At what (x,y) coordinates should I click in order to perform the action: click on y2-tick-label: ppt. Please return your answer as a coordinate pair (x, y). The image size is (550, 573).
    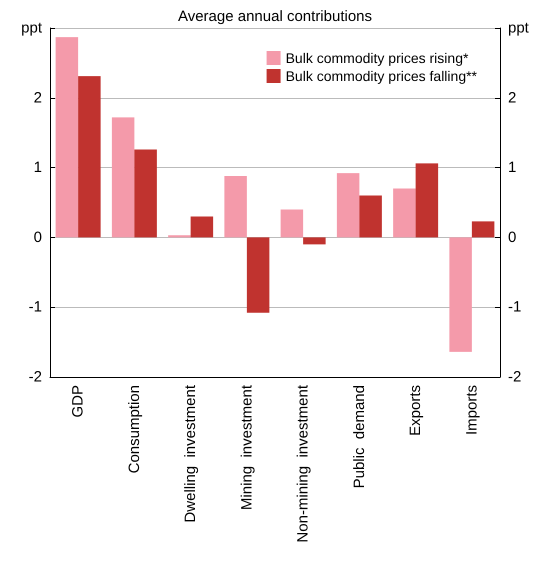
    Looking at the image, I should click on (519, 28).